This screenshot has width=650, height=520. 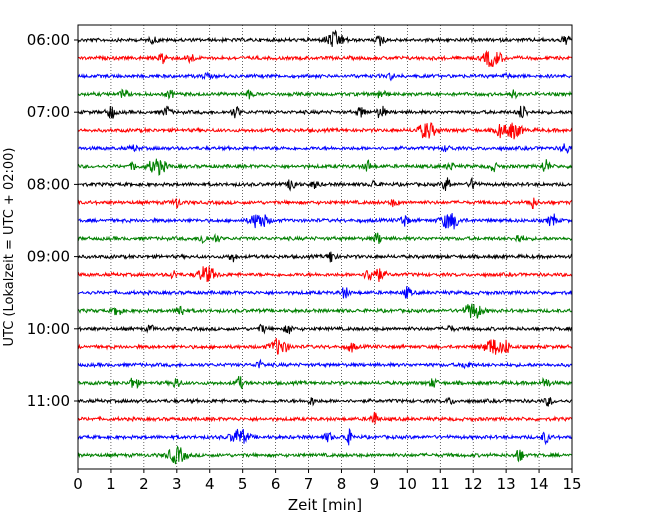 What do you see at coordinates (375, 484) in the screenshot?
I see `x-tick-label: 9` at bounding box center [375, 484].